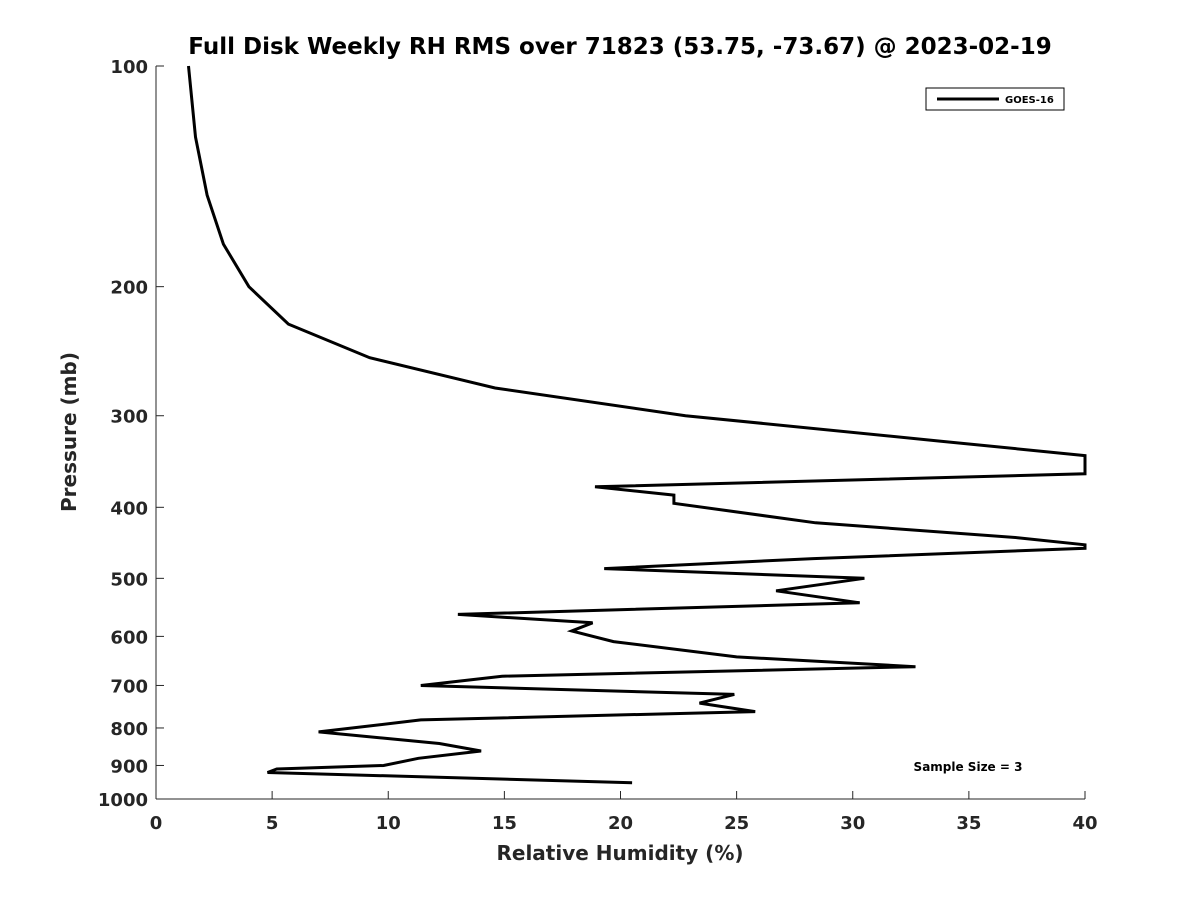 The height and width of the screenshot is (900, 1200). Describe the element at coordinates (1029, 100) in the screenshot. I see `legend-label-goes-16: GOES-16` at that location.